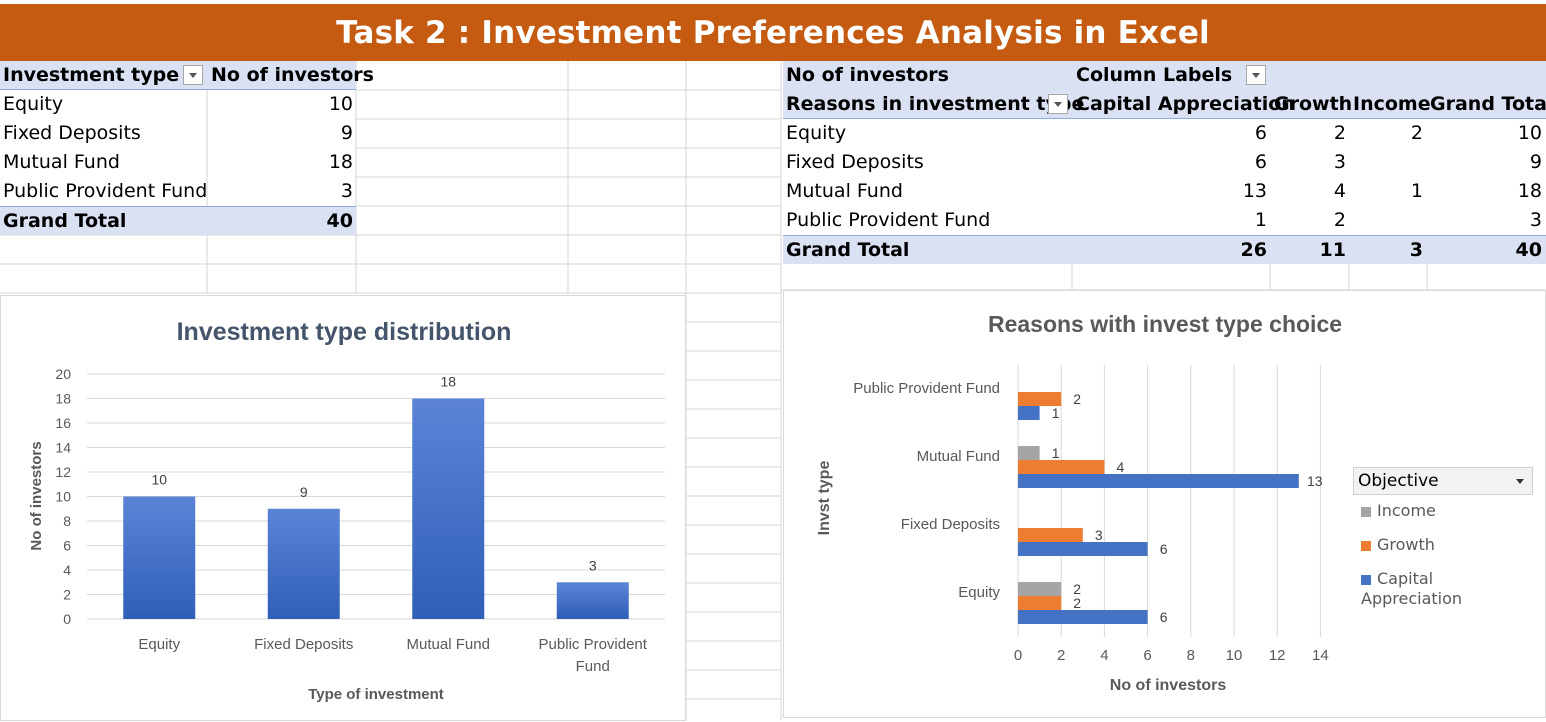 This screenshot has width=1546, height=722. I want to click on pivot1-header-type: Investment type, so click(91, 75).